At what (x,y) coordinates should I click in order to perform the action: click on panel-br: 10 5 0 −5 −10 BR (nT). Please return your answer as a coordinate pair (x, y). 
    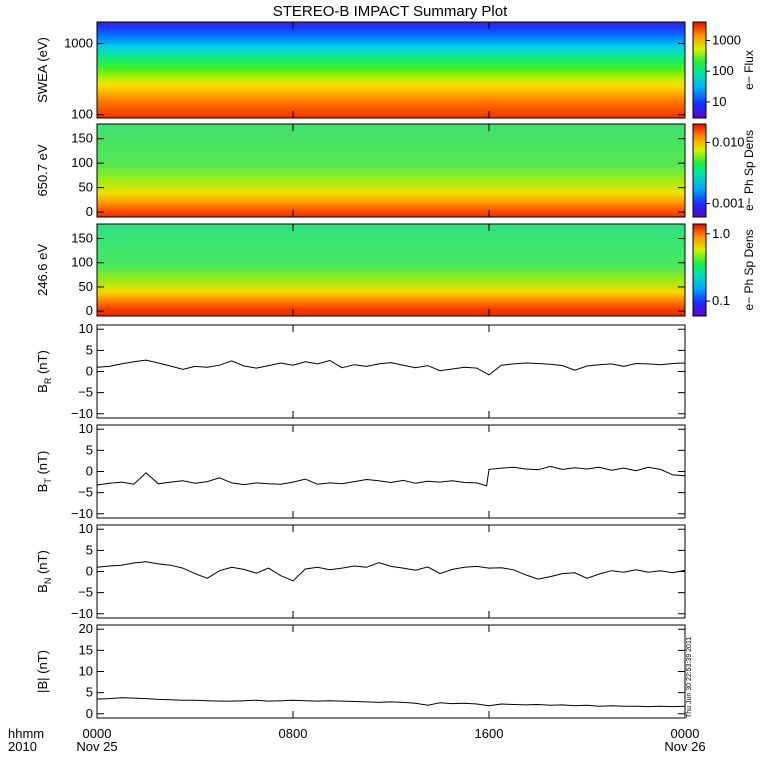
    Looking at the image, I should click on (360, 371).